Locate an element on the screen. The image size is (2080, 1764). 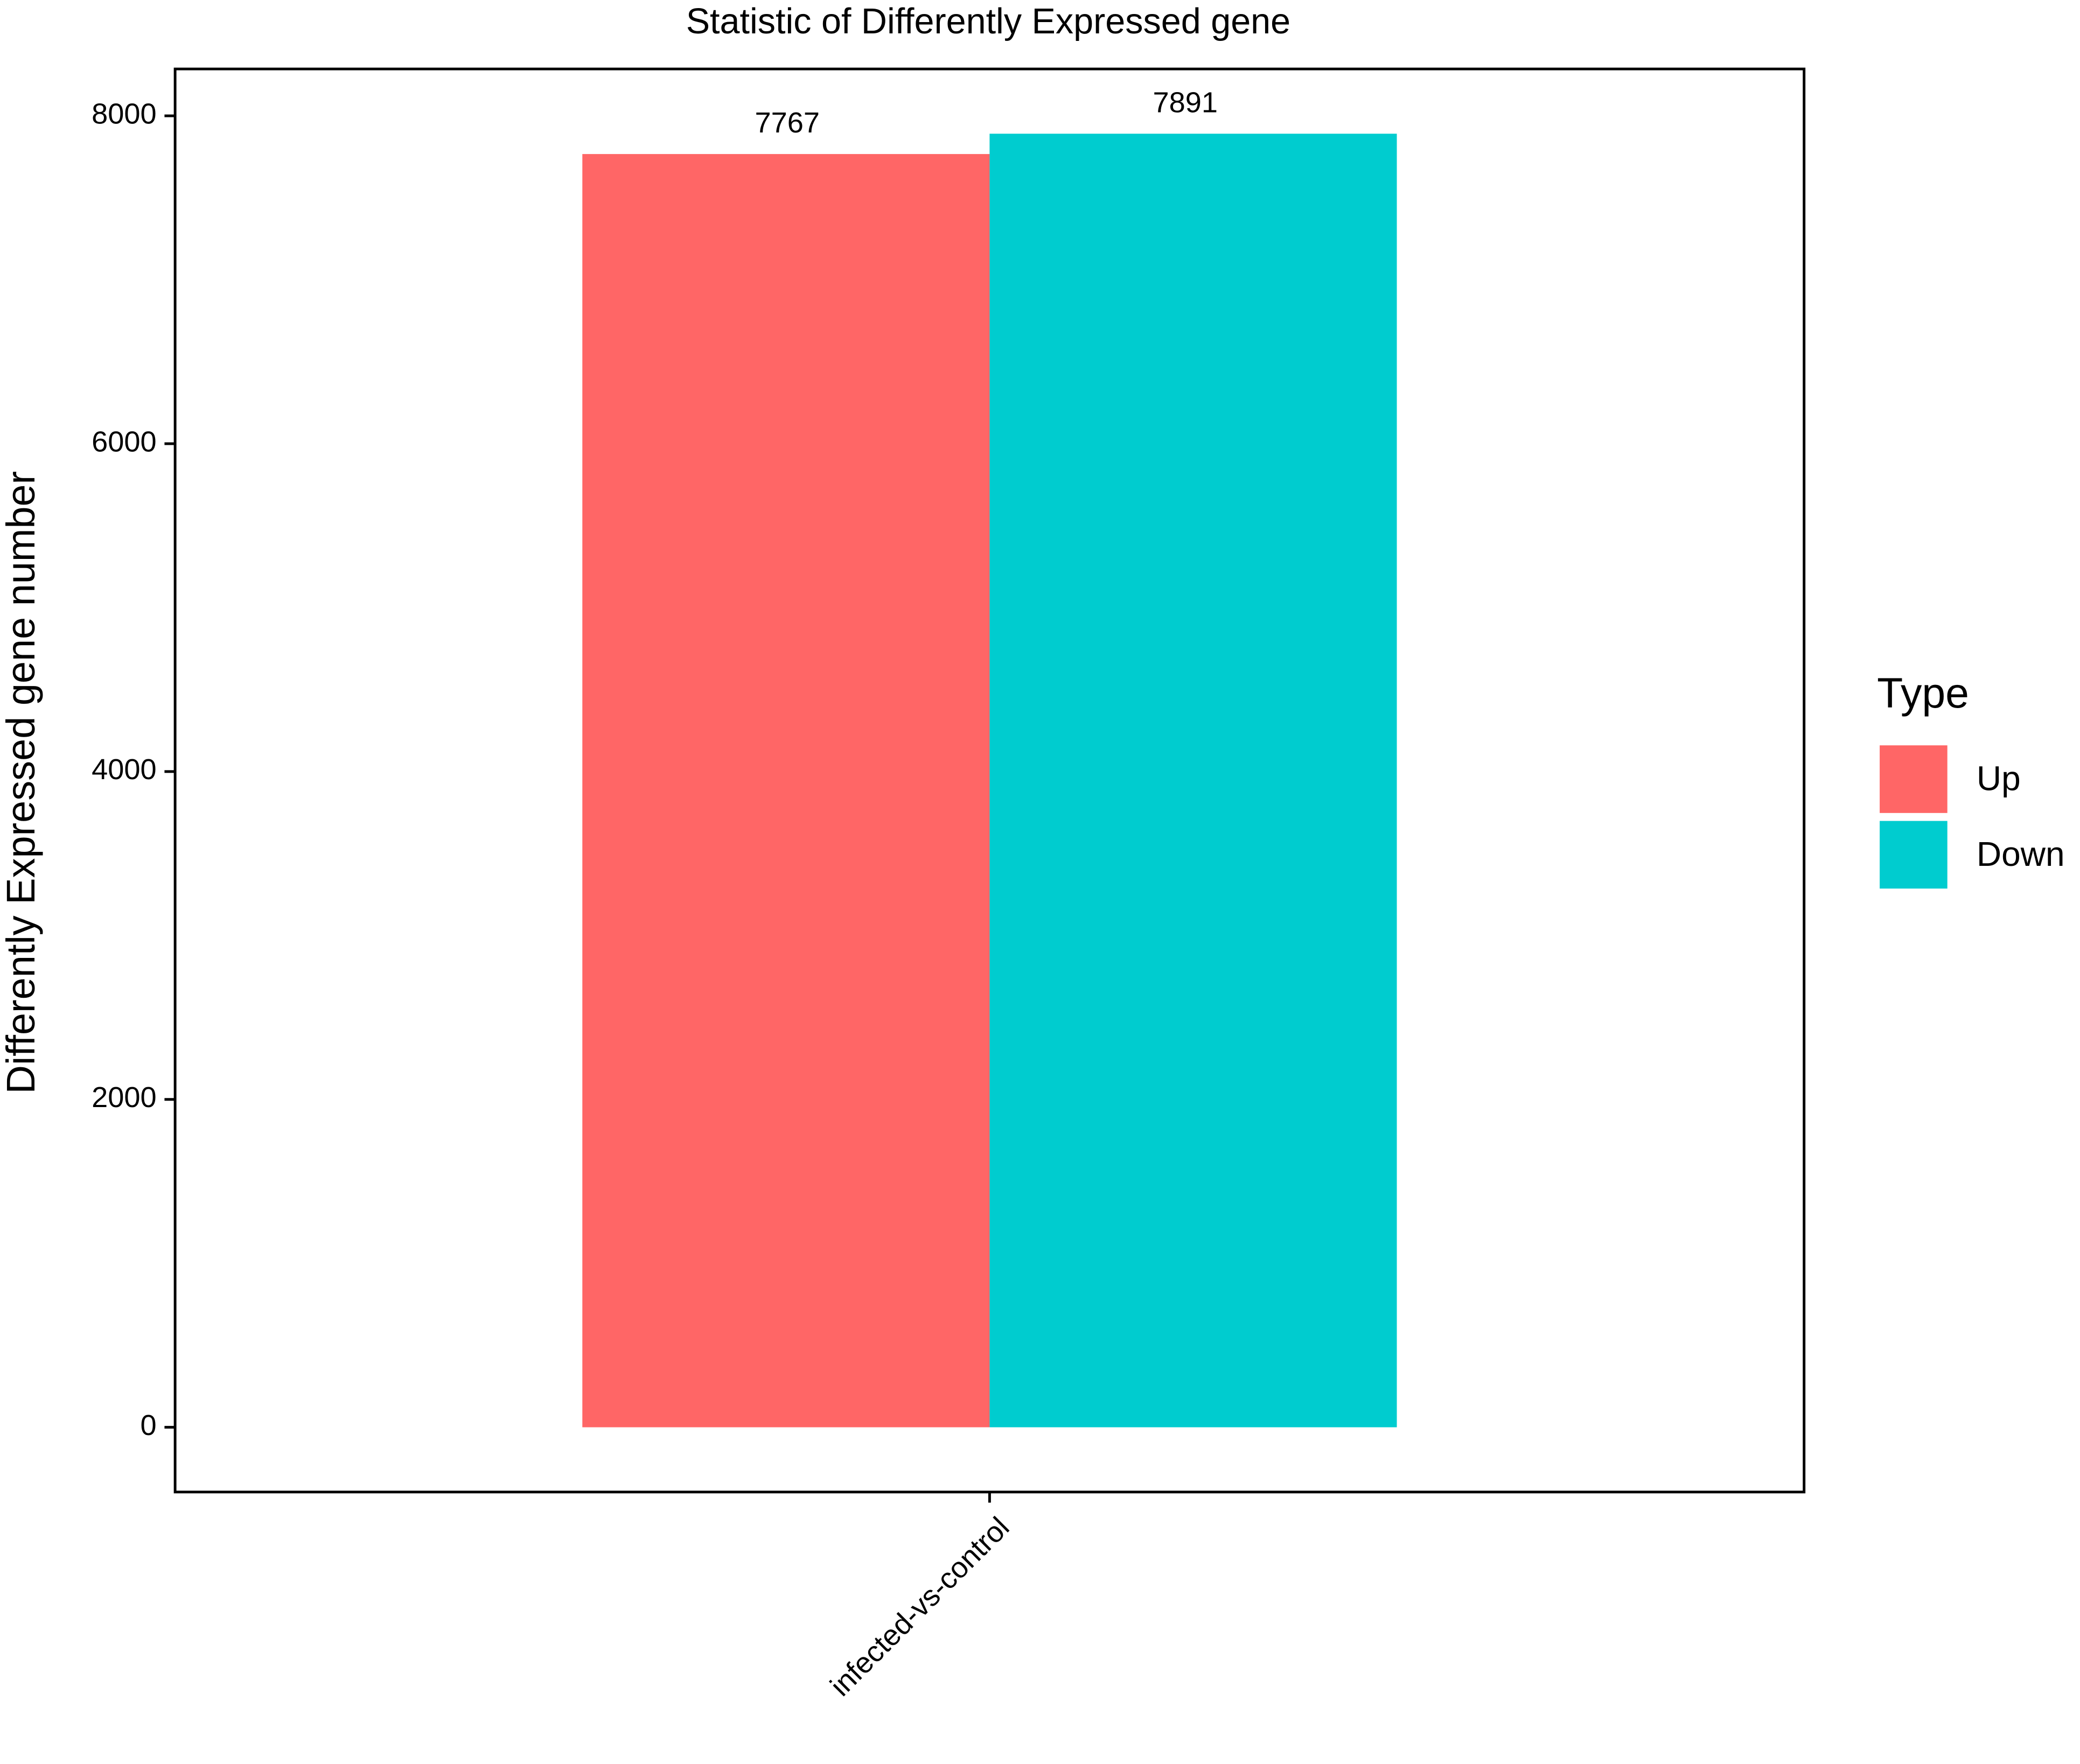
y-tick-label: 8000 is located at coordinates (124, 113).